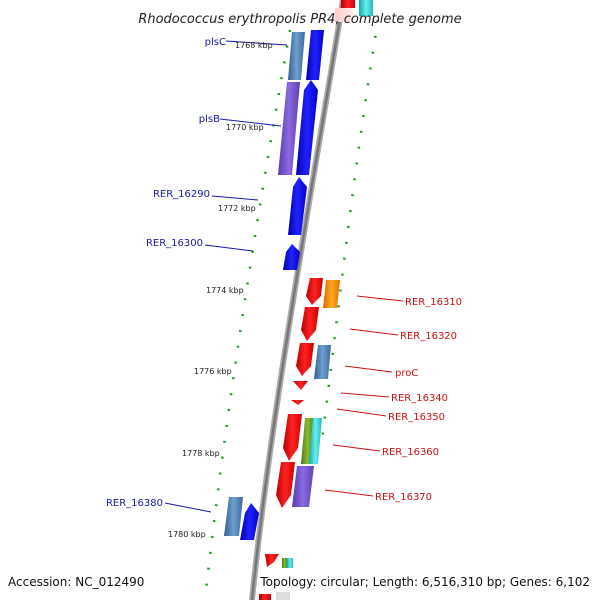 Image resolution: width=600 pixels, height=600 pixels. What do you see at coordinates (305, 359) in the screenshot?
I see `feature-proc-red` at bounding box center [305, 359].